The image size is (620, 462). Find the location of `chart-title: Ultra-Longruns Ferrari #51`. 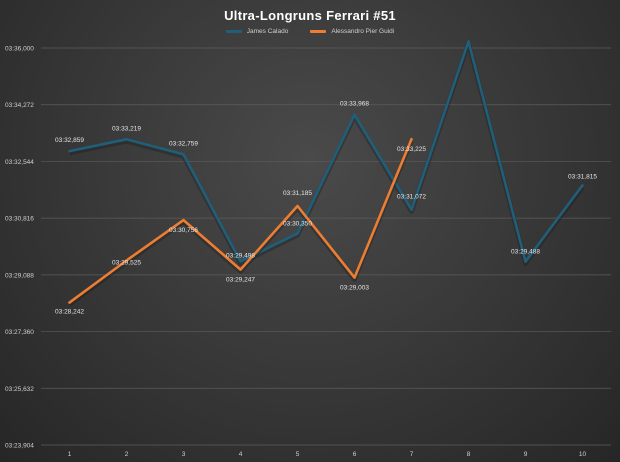

chart-title: Ultra-Longruns Ferrari #51 is located at coordinates (310, 15).